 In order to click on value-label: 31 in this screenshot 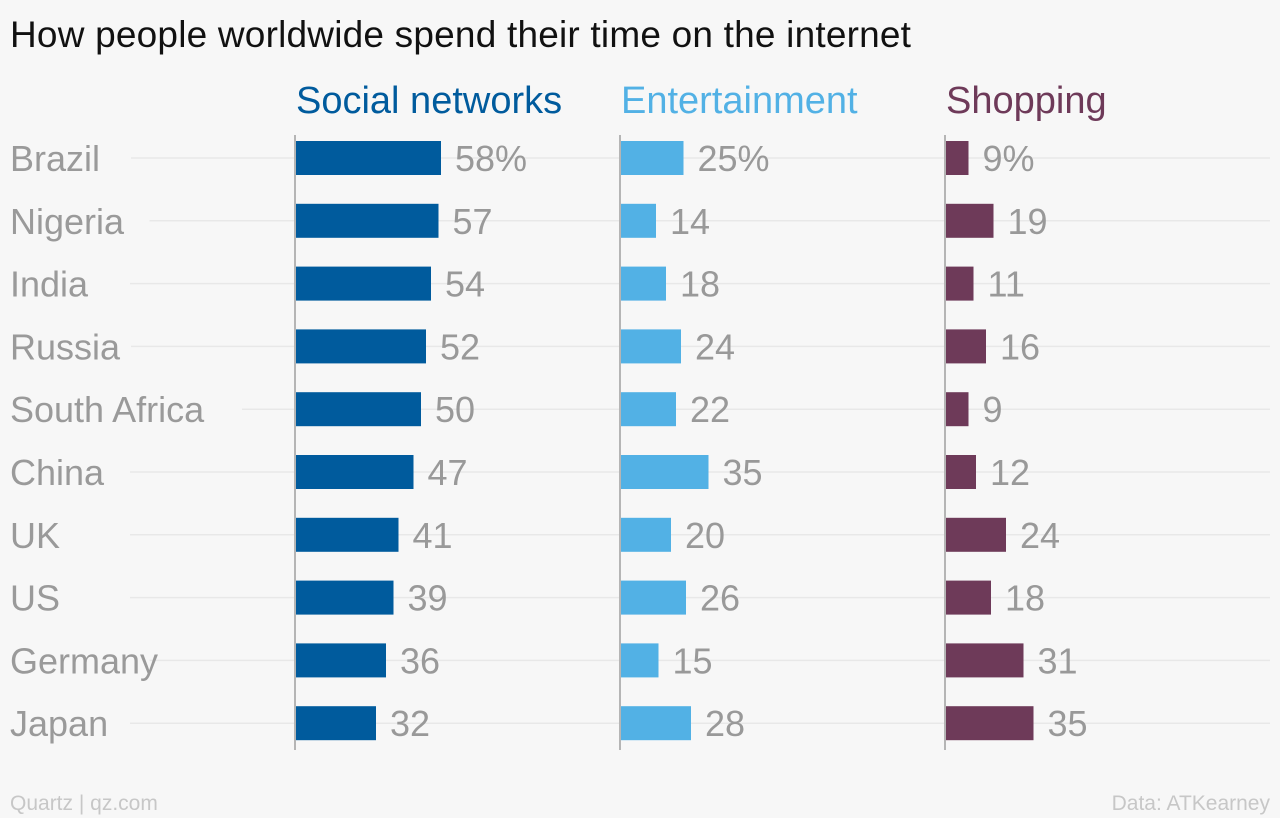, I will do `click(1058, 660)`.